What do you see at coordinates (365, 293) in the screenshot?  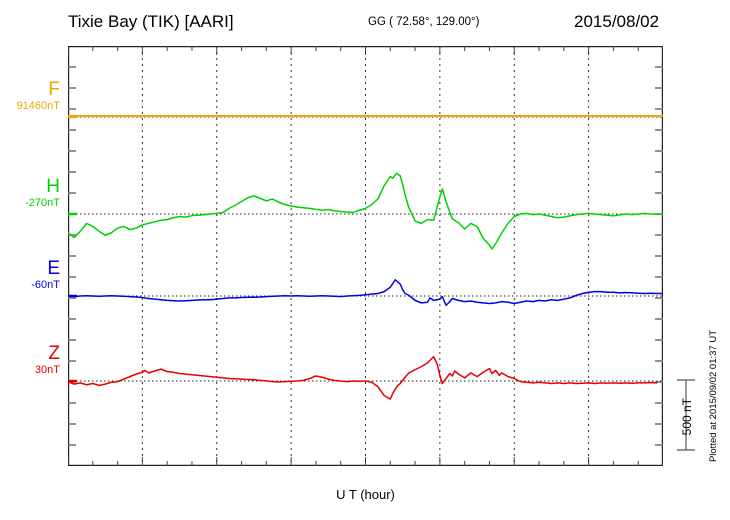 I see `trace-e` at bounding box center [365, 293].